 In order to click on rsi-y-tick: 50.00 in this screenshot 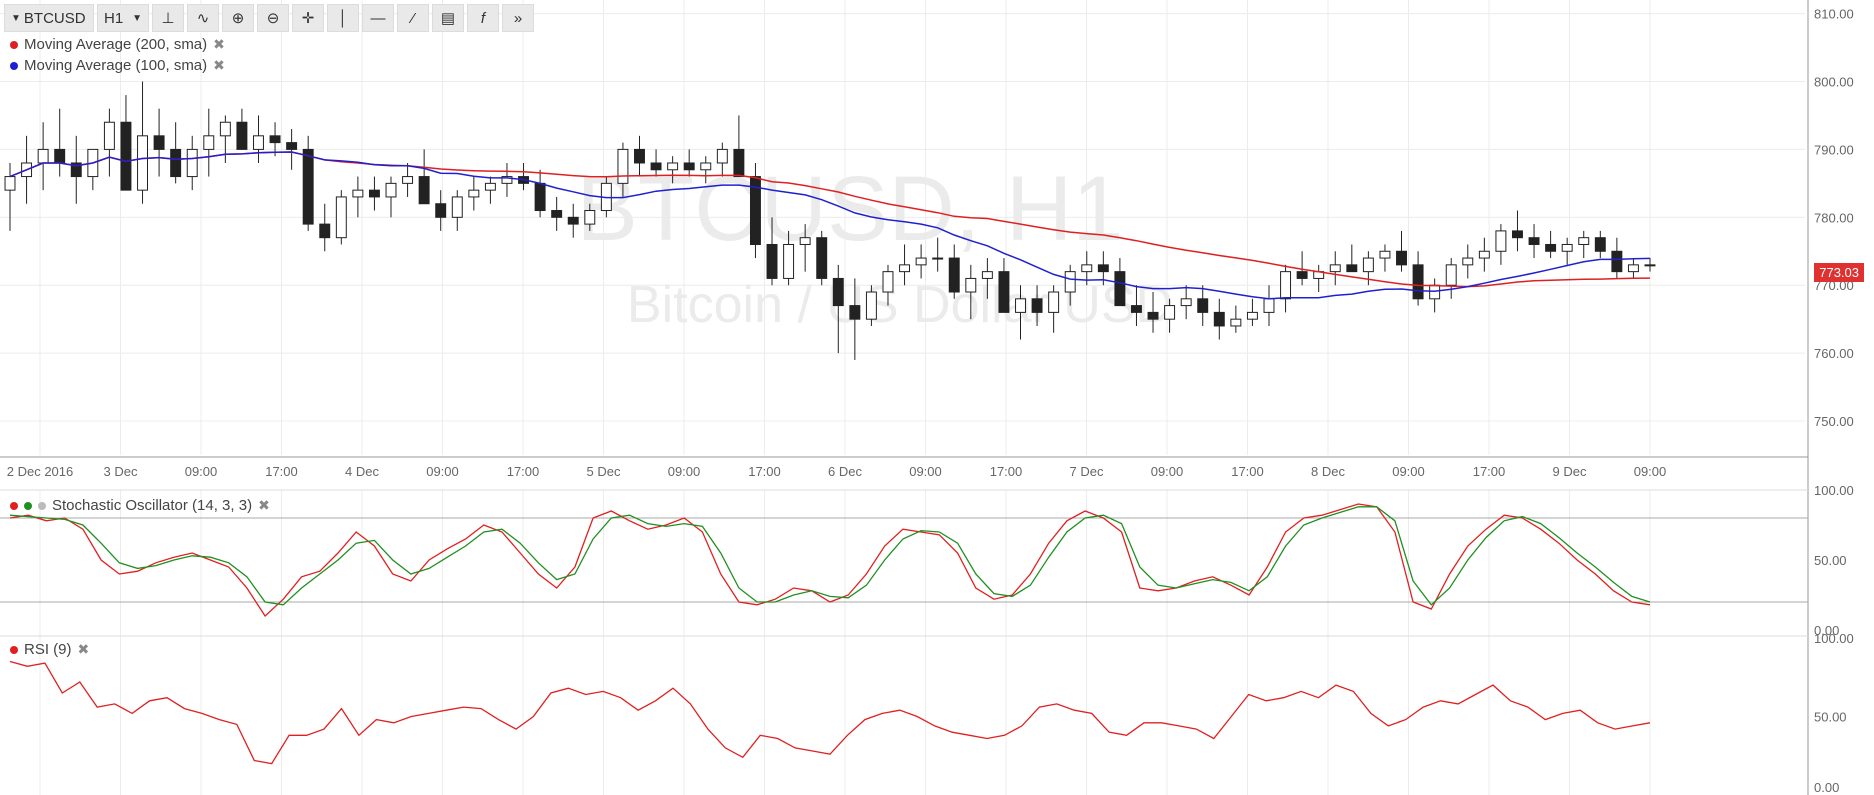, I will do `click(1830, 717)`.